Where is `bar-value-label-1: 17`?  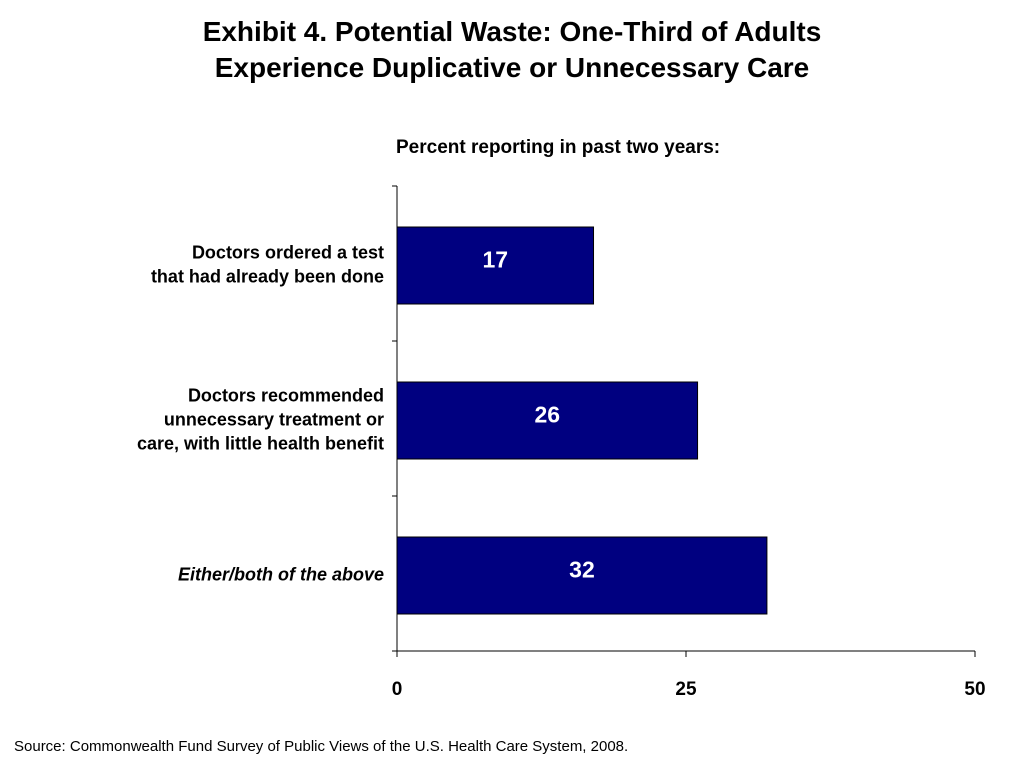
bar-value-label-1: 17 is located at coordinates (495, 260).